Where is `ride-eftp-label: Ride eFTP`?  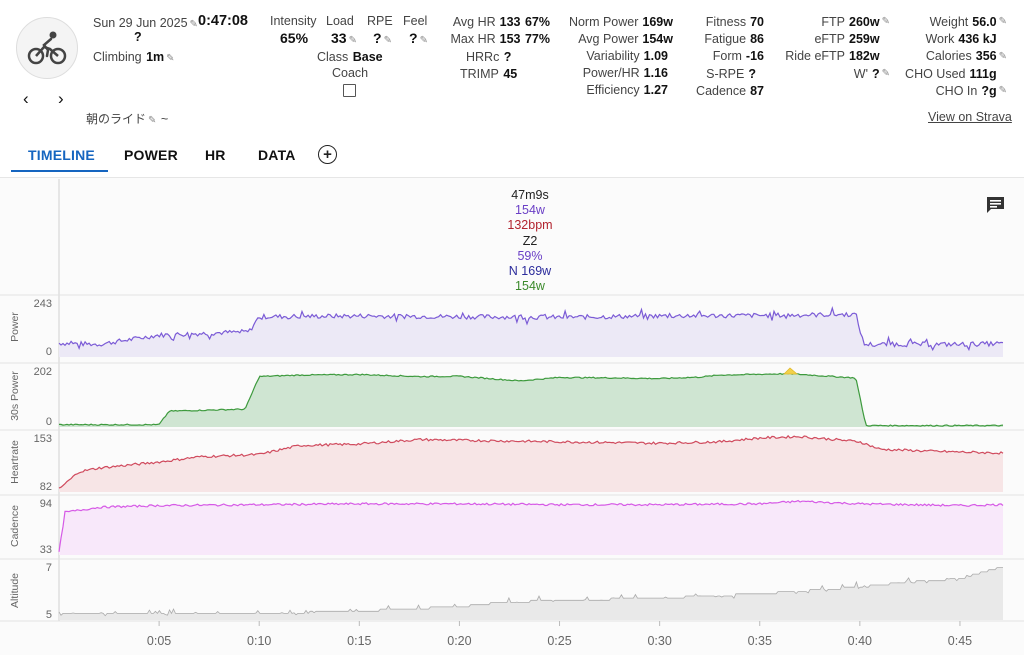
ride-eftp-label: Ride eFTP is located at coordinates (815, 56).